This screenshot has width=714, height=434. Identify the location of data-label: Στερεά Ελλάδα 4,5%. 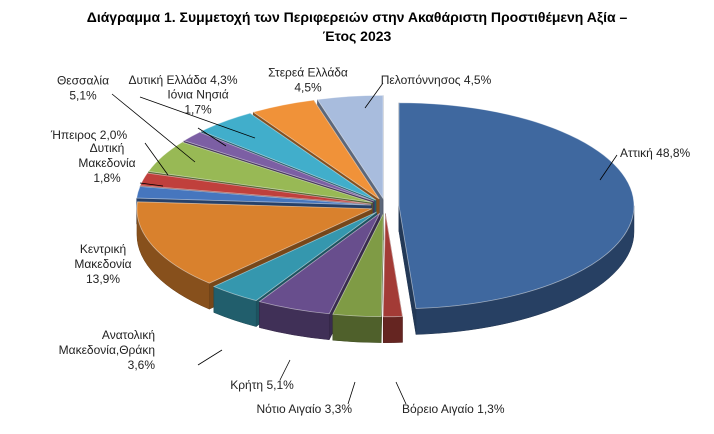
(308, 80).